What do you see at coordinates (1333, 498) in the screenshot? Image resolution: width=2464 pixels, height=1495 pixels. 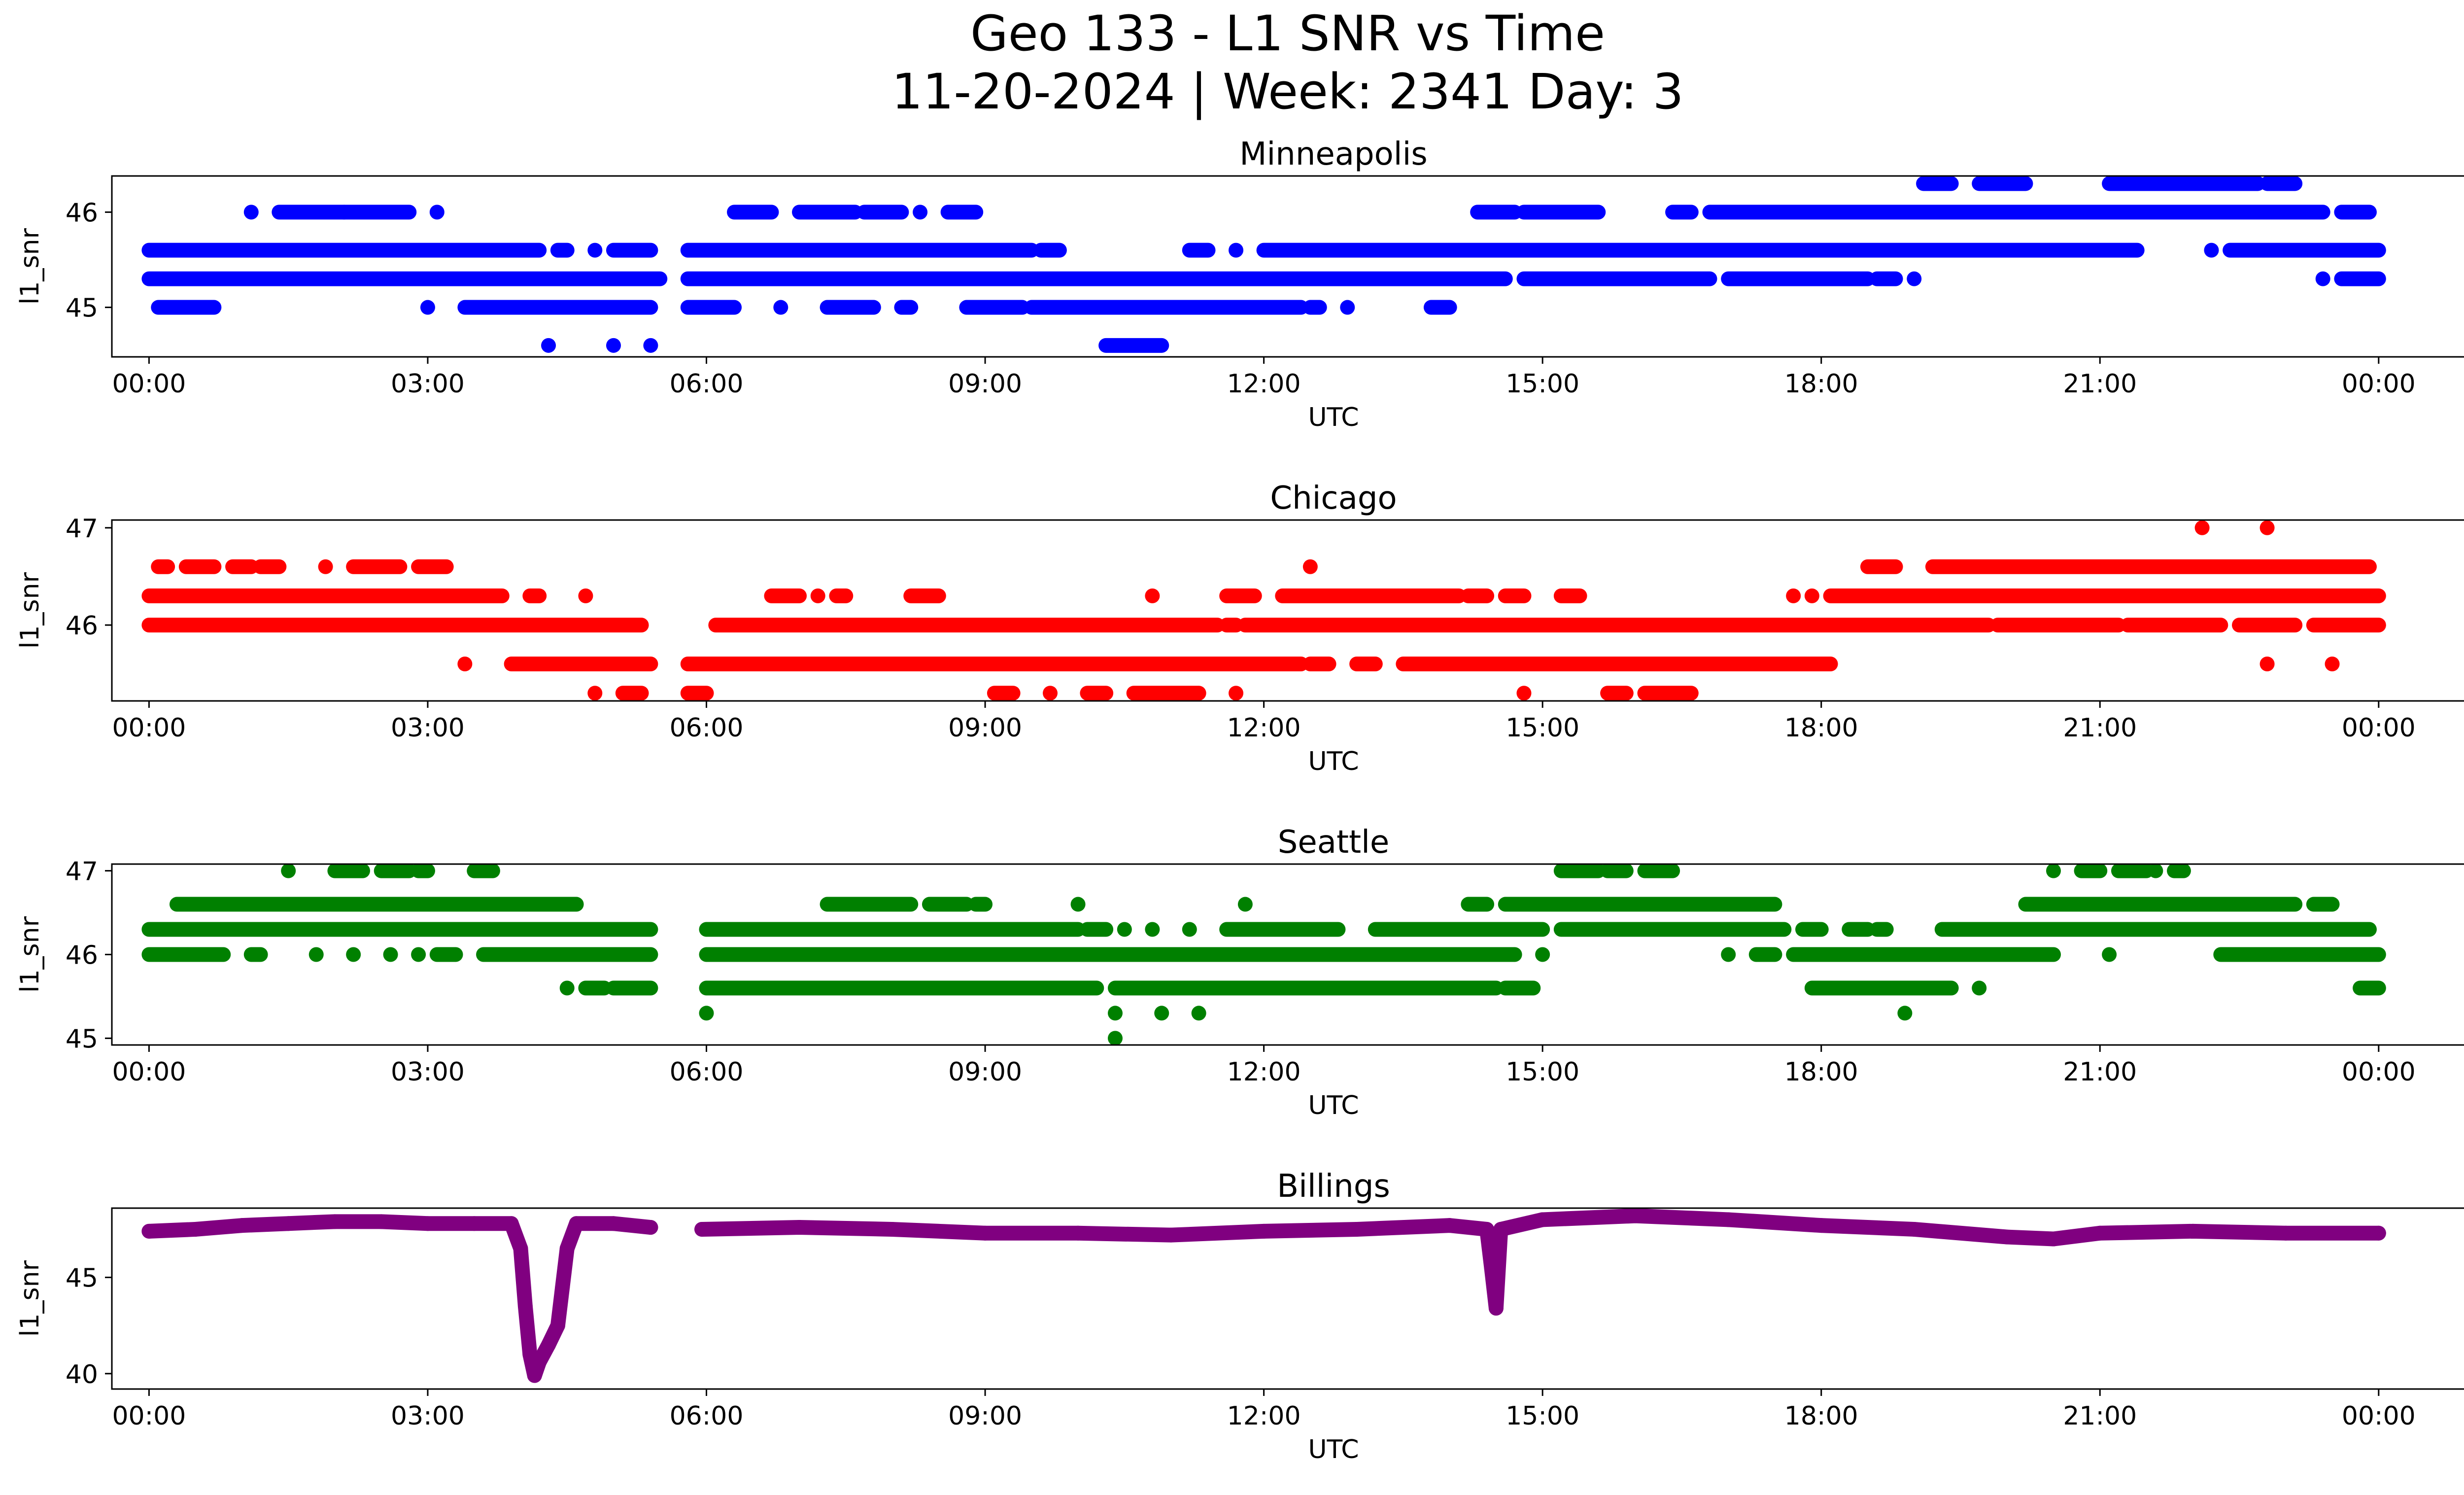 I see `subplot-title: Chicago` at bounding box center [1333, 498].